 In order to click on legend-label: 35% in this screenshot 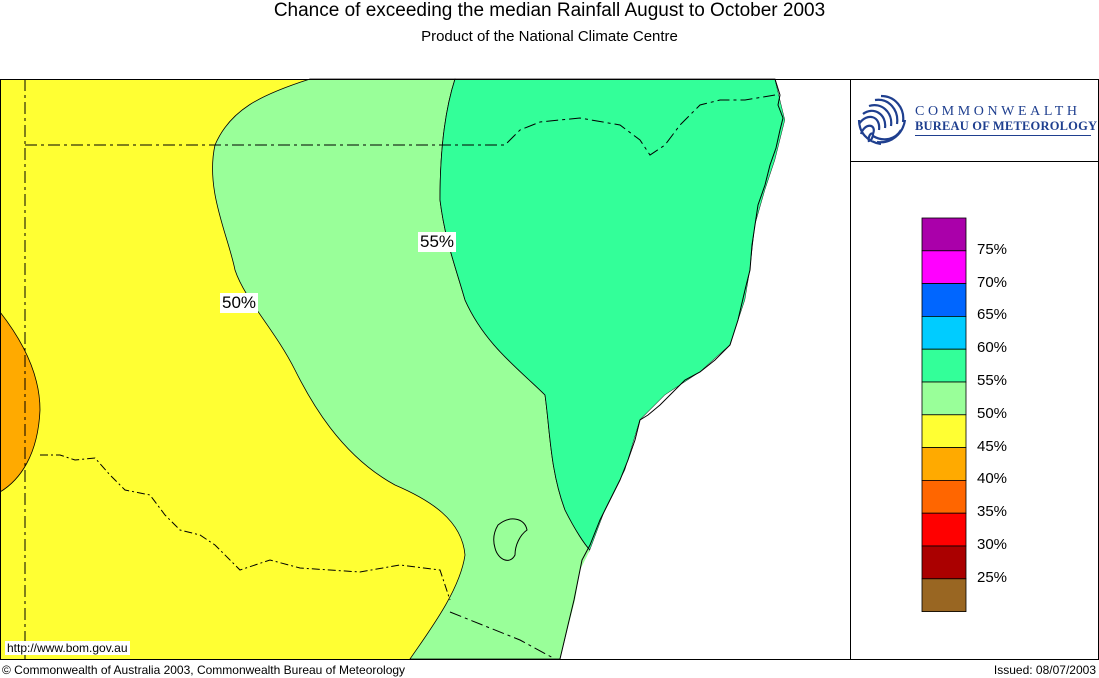, I will do `click(992, 512)`.